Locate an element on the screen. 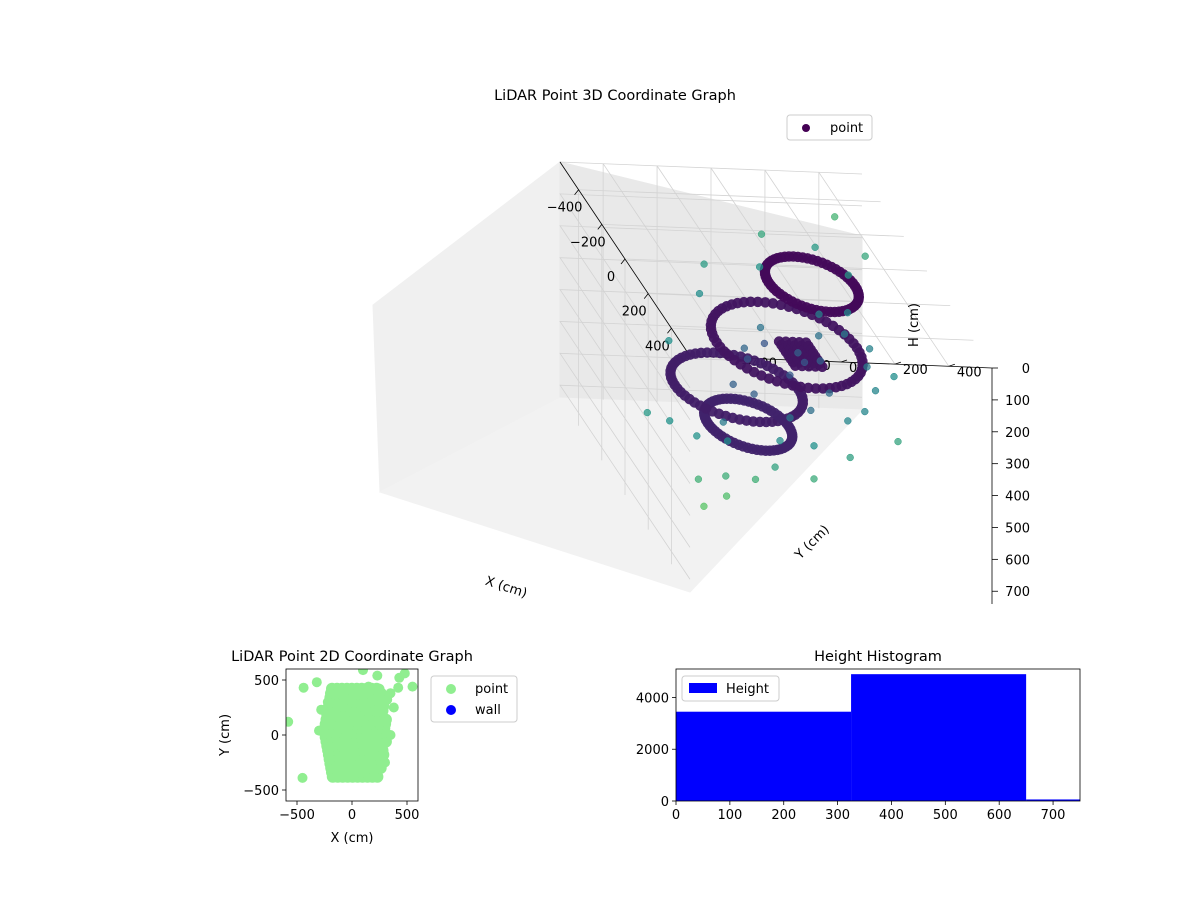 Image resolution: width=1200 pixels, height=900 pixels. legend-histogram-label: Height is located at coordinates (747, 689).